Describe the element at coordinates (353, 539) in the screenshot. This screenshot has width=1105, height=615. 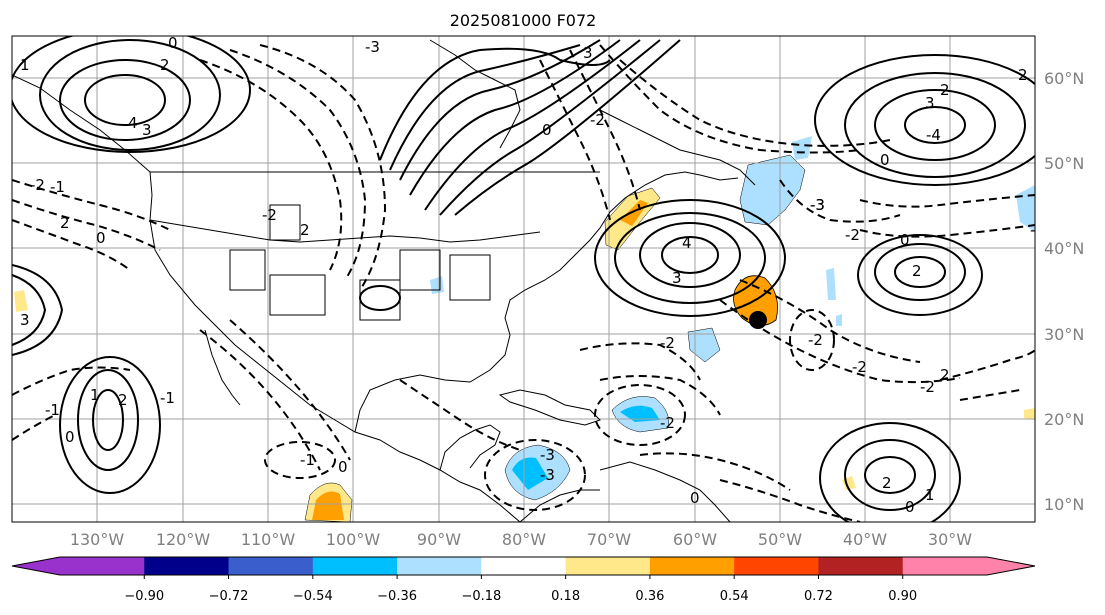
I see `lon-label: 100°W` at that location.